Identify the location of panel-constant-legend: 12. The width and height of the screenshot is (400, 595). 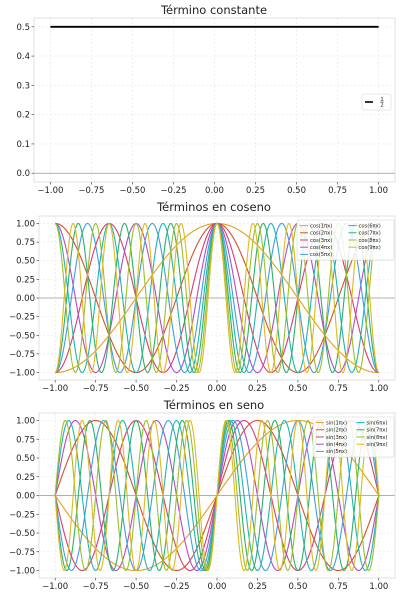
(376, 102).